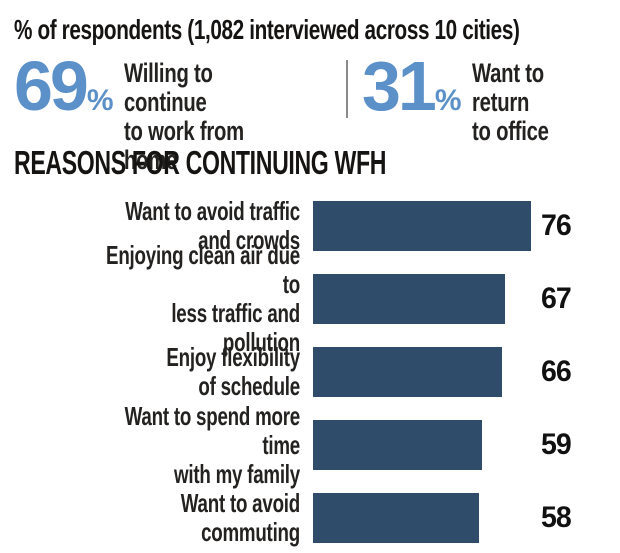 This screenshot has height=553, width=620. Describe the element at coordinates (556, 371) in the screenshot. I see `bar-value: 66` at that location.